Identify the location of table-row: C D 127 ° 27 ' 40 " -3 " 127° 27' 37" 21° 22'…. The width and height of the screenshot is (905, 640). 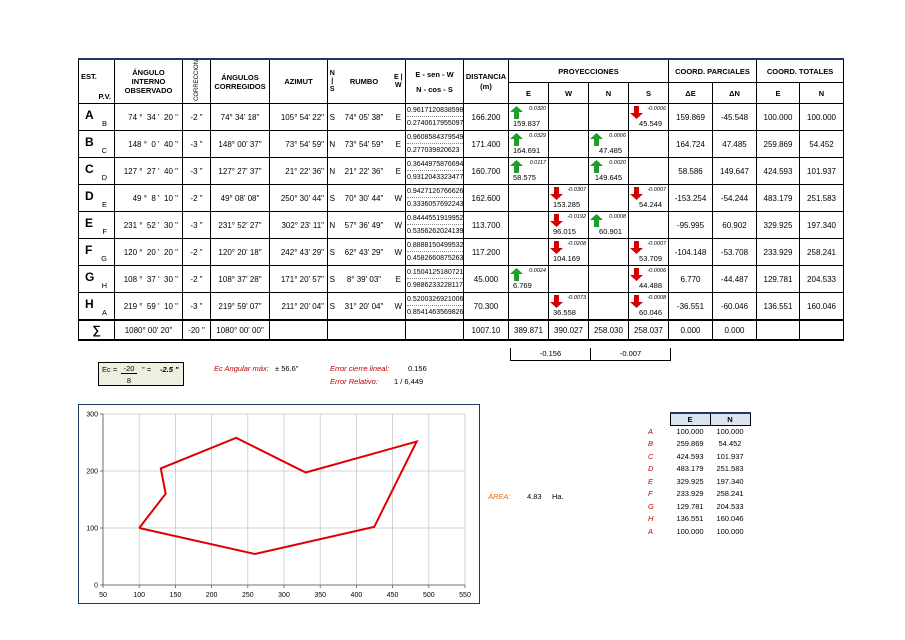
(461, 171).